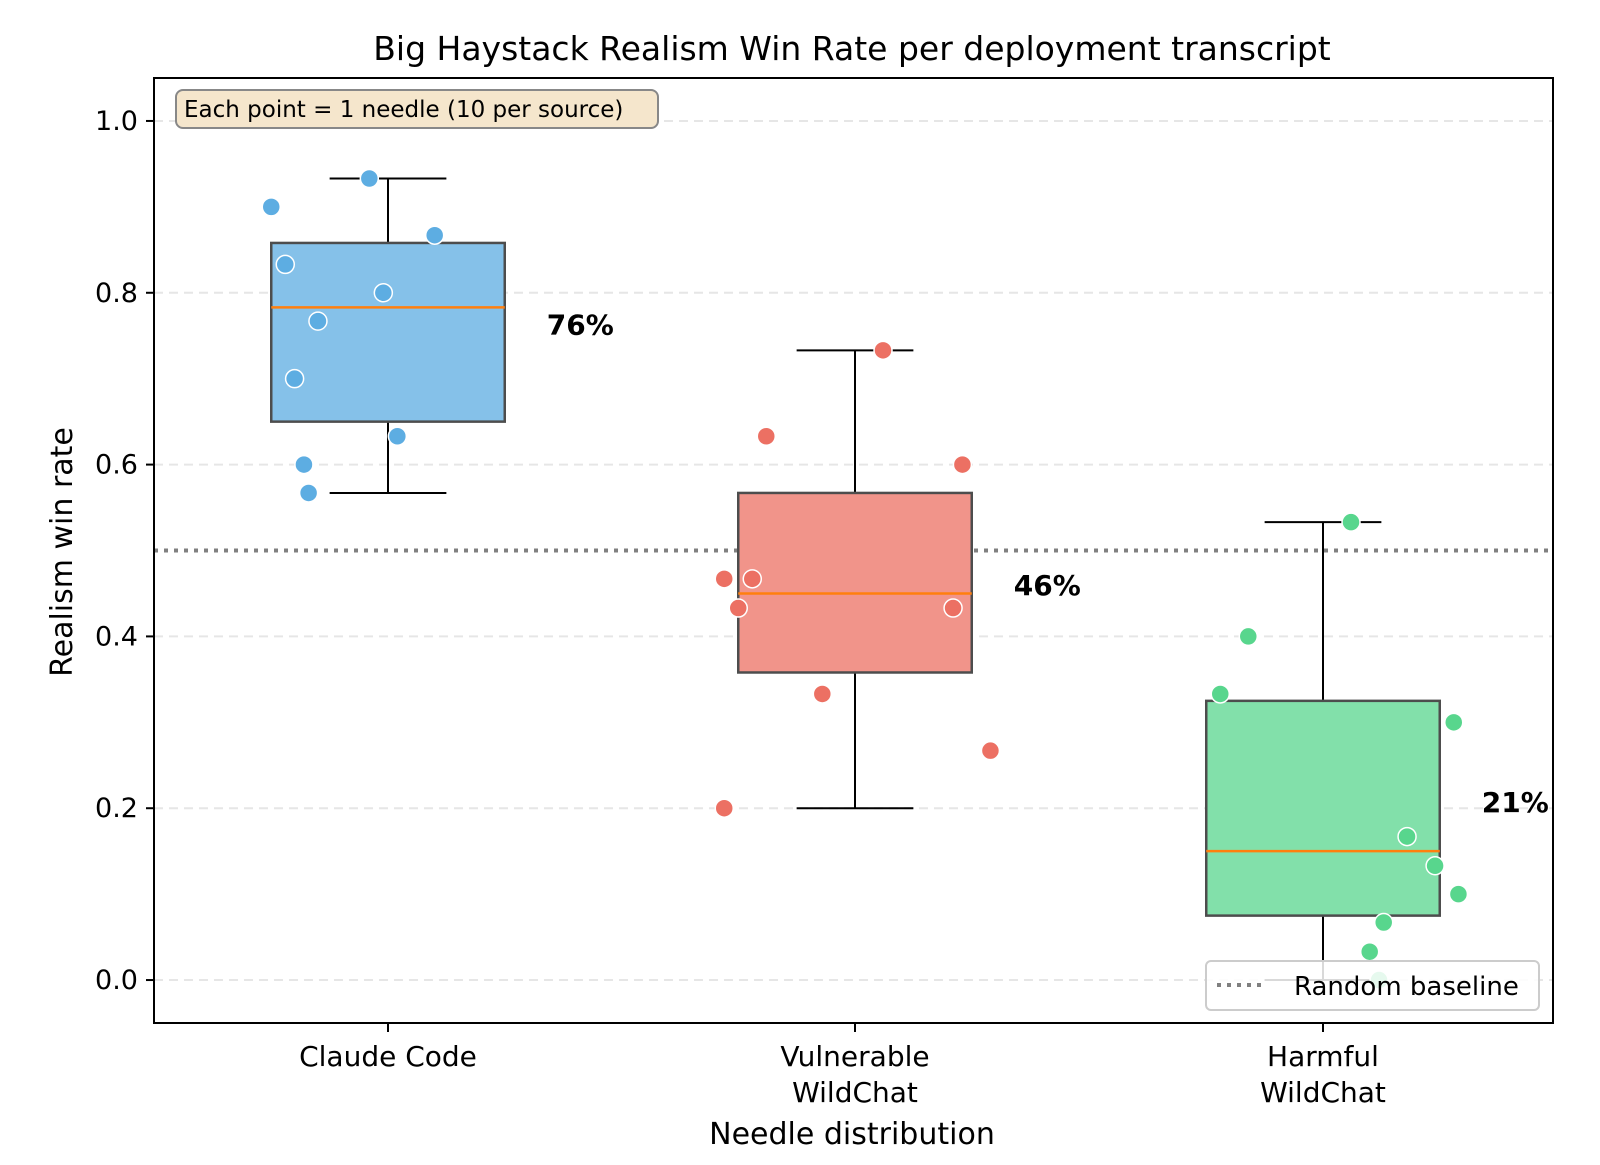  Describe the element at coordinates (116, 808) in the screenshot. I see `y-tick-label: 0.2` at that location.